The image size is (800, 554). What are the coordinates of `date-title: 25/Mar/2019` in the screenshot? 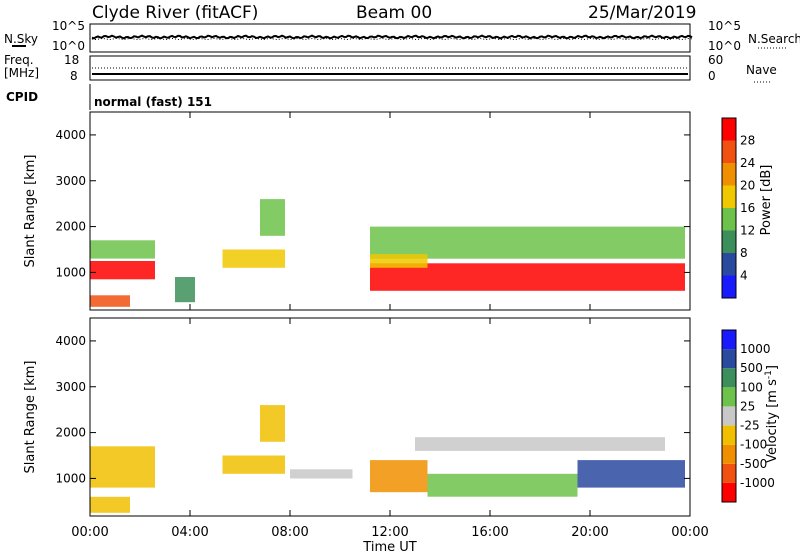 It's located at (642, 13).